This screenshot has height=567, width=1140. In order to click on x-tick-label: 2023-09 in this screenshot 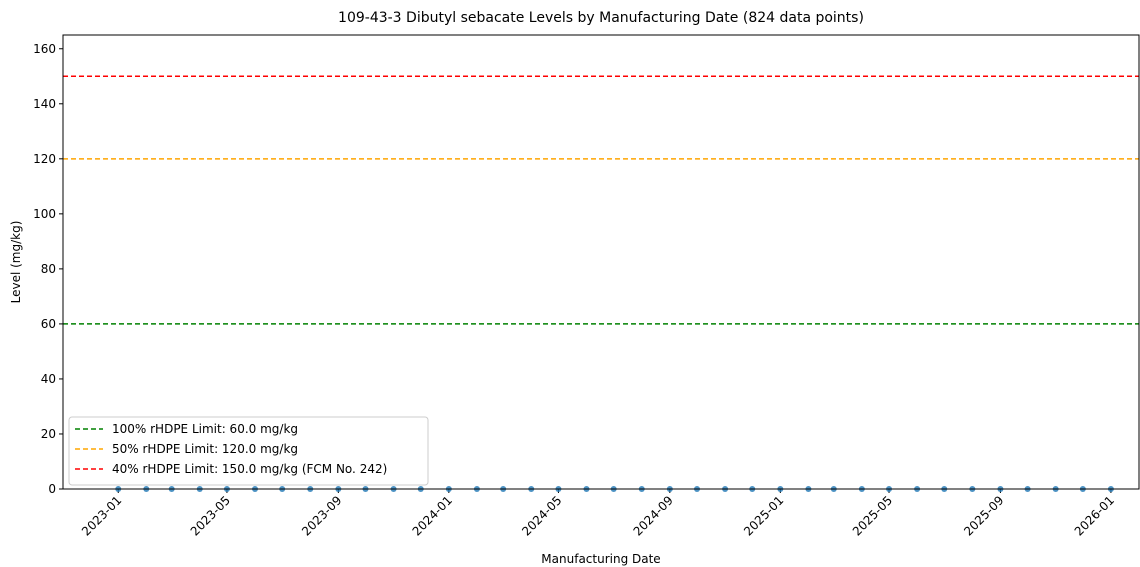, I will do `click(321, 515)`.